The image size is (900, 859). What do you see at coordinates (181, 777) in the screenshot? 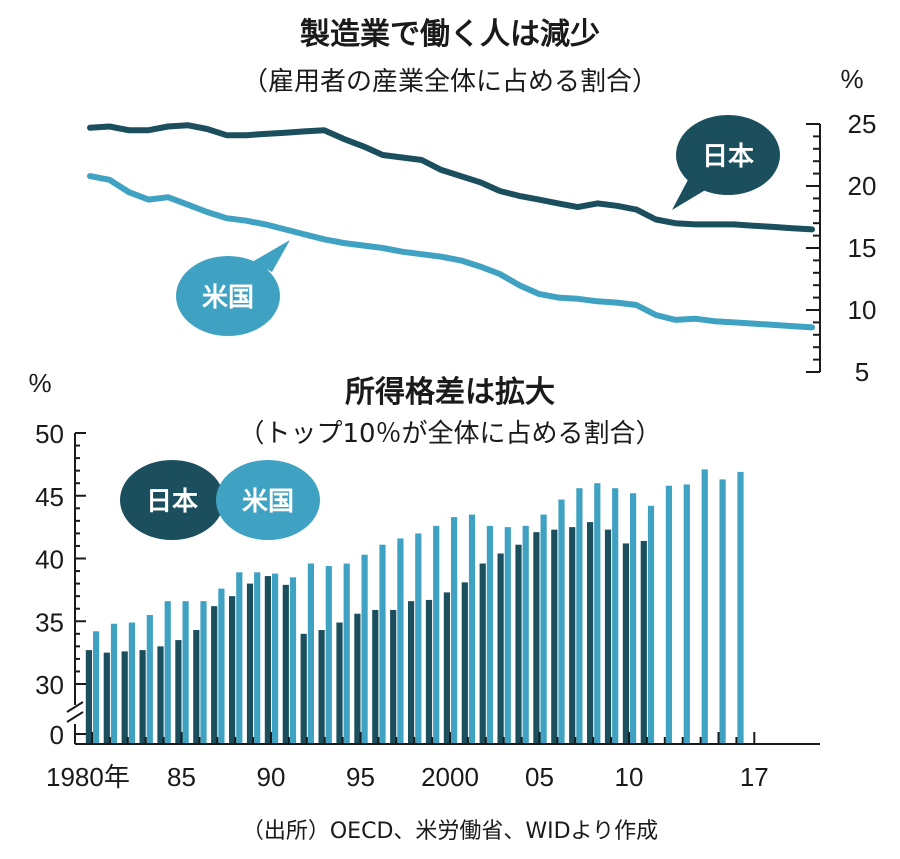
I see `bar-chart-x-tick-label: 85` at bounding box center [181, 777].